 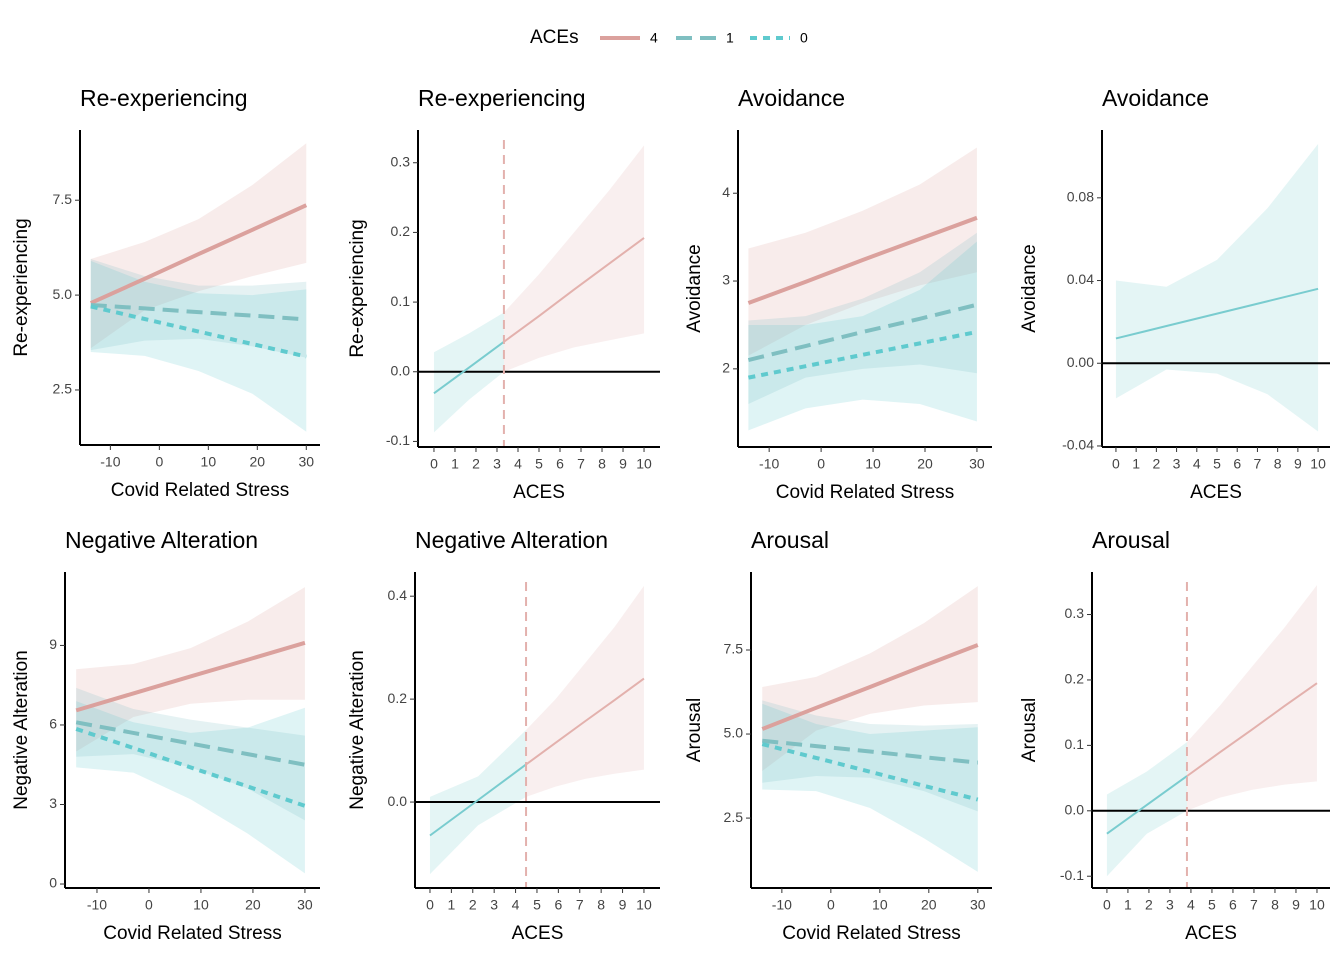 I want to click on y-tick-label: 5.0, so click(x=63, y=294).